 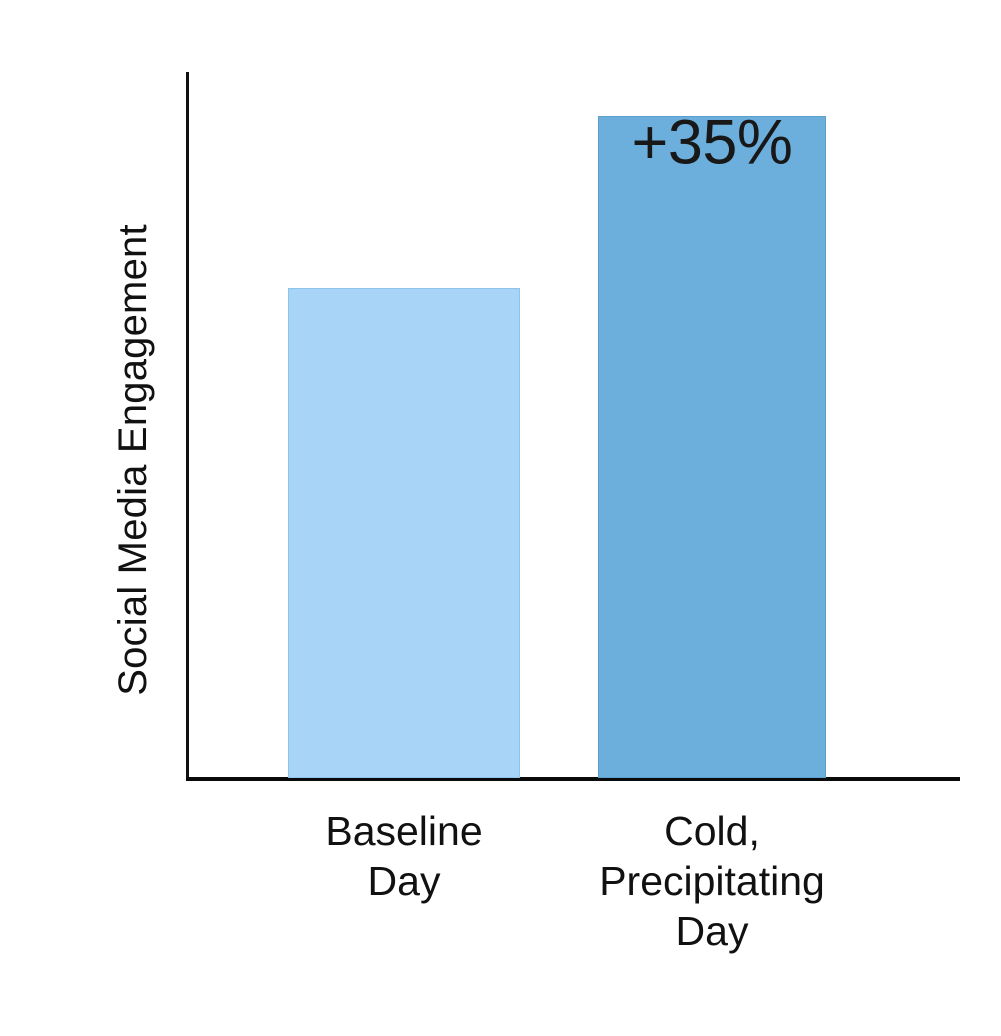 What do you see at coordinates (712, 142) in the screenshot?
I see `bar-value-annotation-cold-day: +35%` at bounding box center [712, 142].